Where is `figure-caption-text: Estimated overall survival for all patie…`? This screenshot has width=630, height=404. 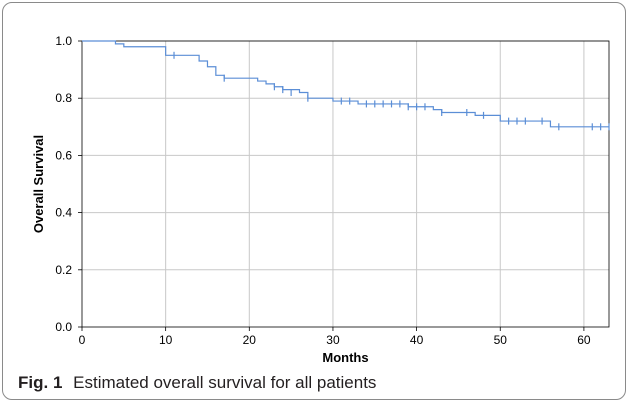 figure-caption-text: Estimated overall survival for all patie… is located at coordinates (225, 382).